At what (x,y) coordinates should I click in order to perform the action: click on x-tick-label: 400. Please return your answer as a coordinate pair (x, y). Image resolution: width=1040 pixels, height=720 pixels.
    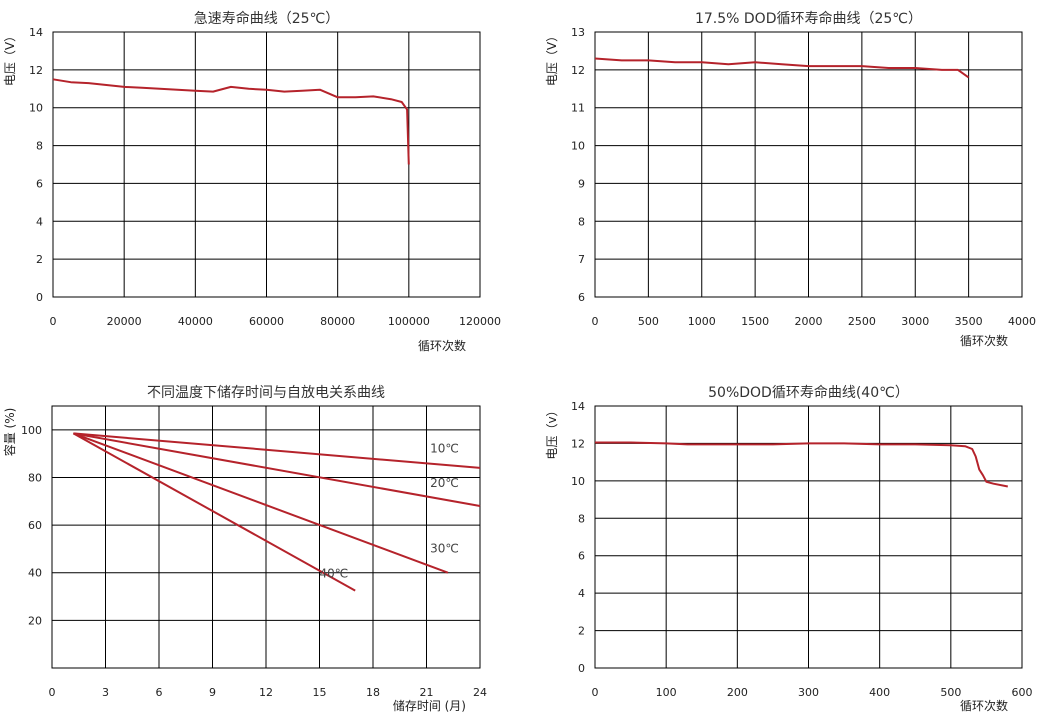
    Looking at the image, I should click on (879, 692).